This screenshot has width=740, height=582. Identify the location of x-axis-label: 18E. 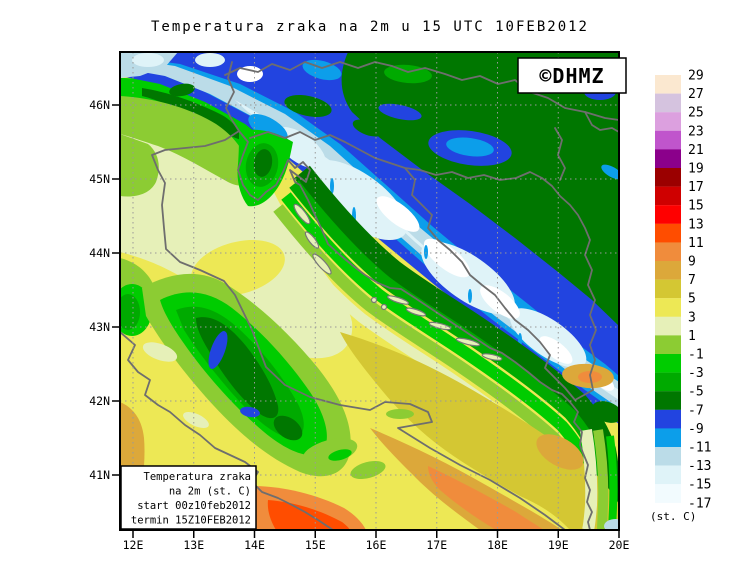
(497, 545).